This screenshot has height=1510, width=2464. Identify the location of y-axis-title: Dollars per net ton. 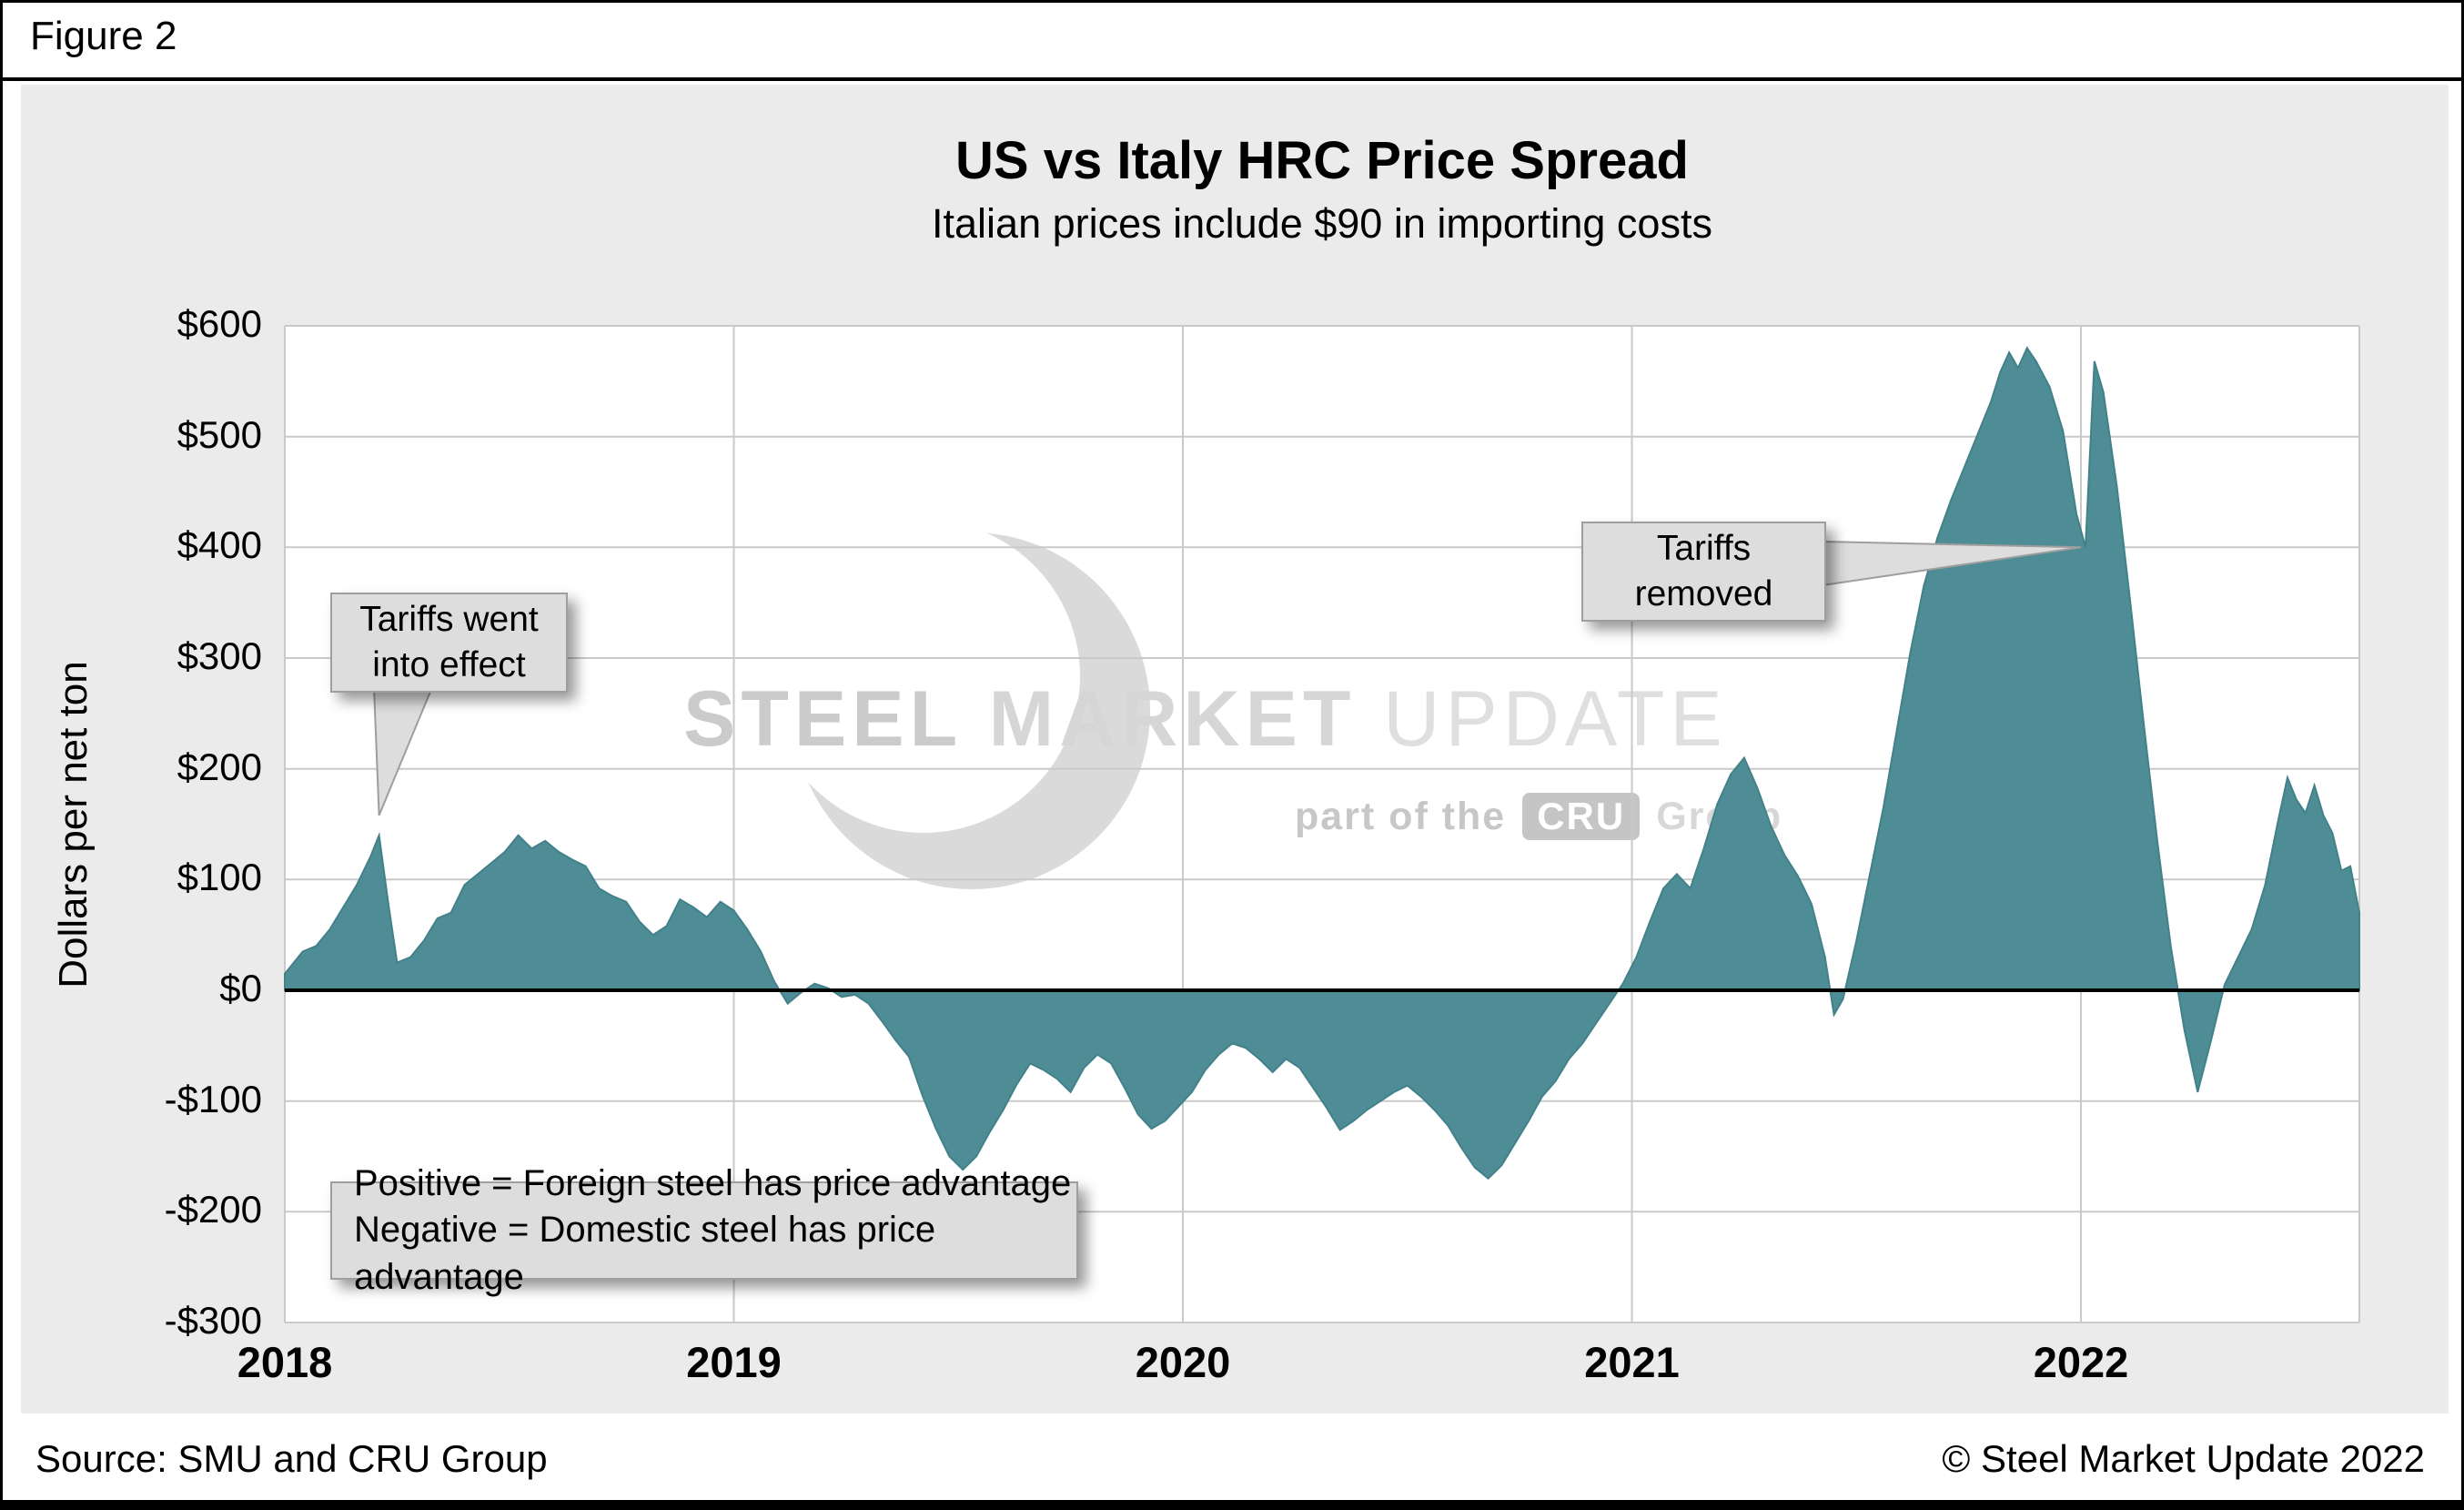
(73, 824).